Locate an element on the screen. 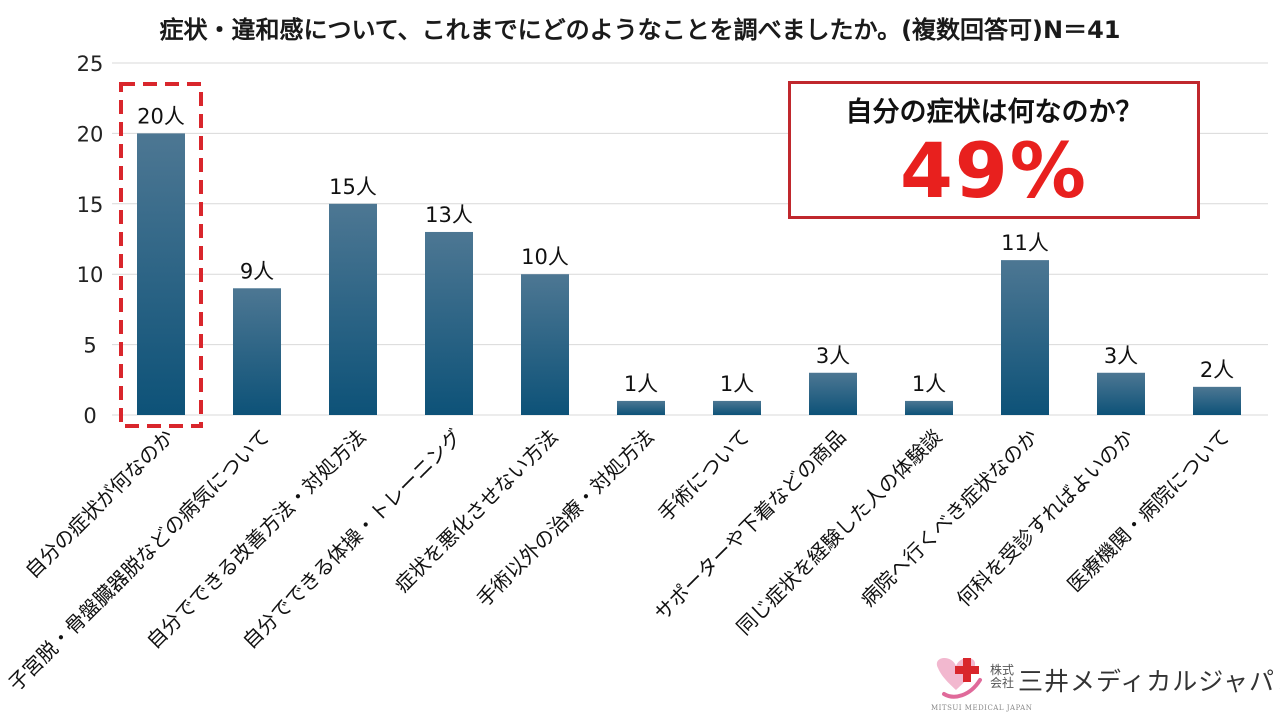 The image size is (1280, 720). y-axis: 0 5 10 15 20 25 is located at coordinates (90, 240).